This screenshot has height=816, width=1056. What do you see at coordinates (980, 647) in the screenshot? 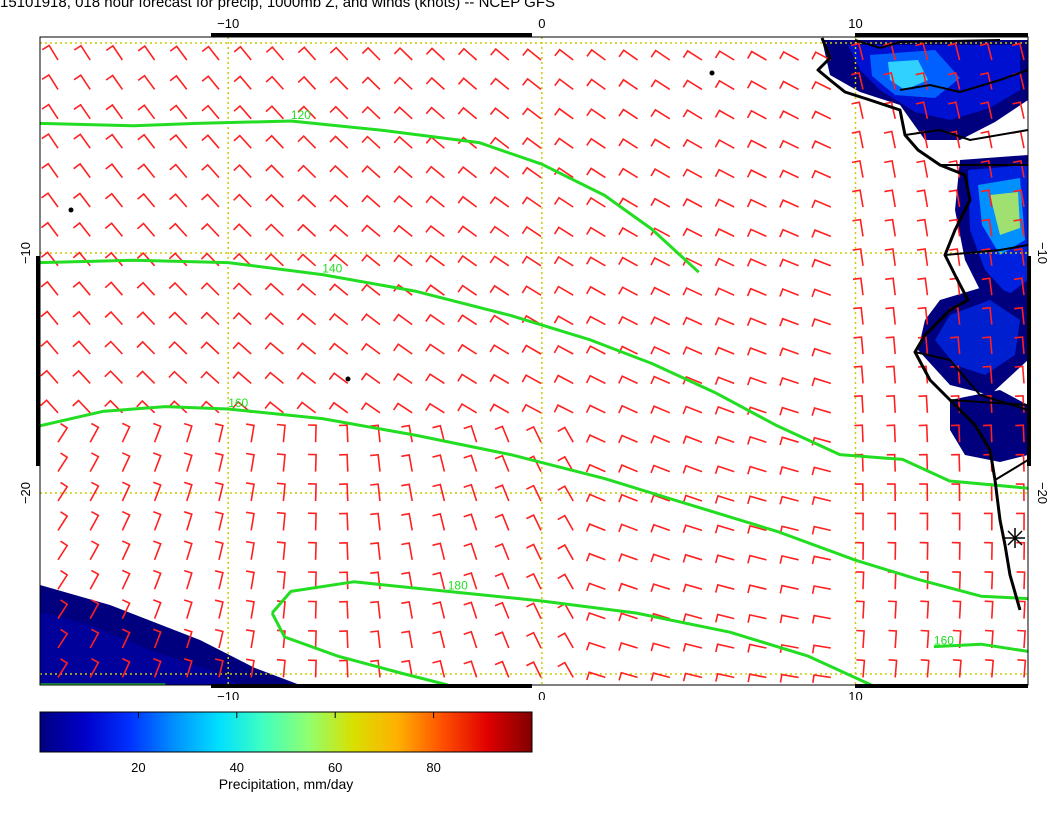
I see `height-contour` at bounding box center [980, 647].